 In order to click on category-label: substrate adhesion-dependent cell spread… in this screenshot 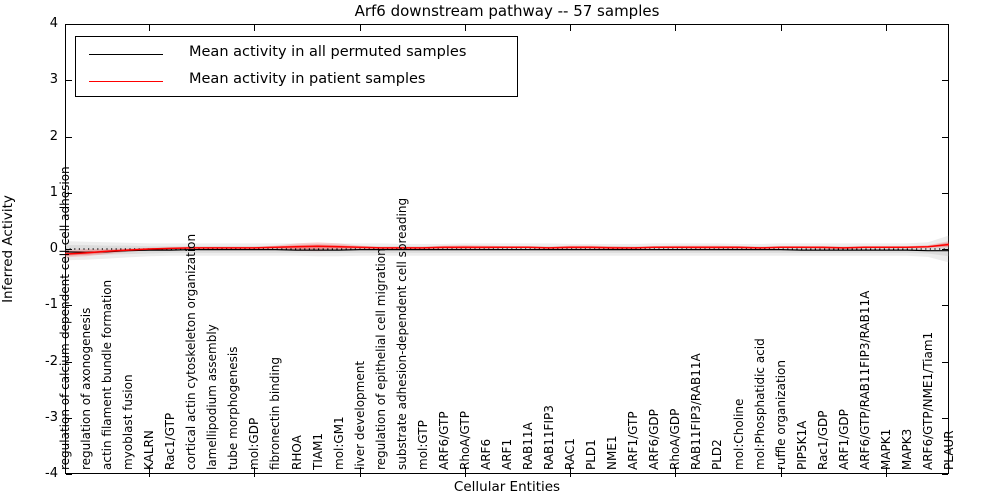, I will do `click(401, 333)`.